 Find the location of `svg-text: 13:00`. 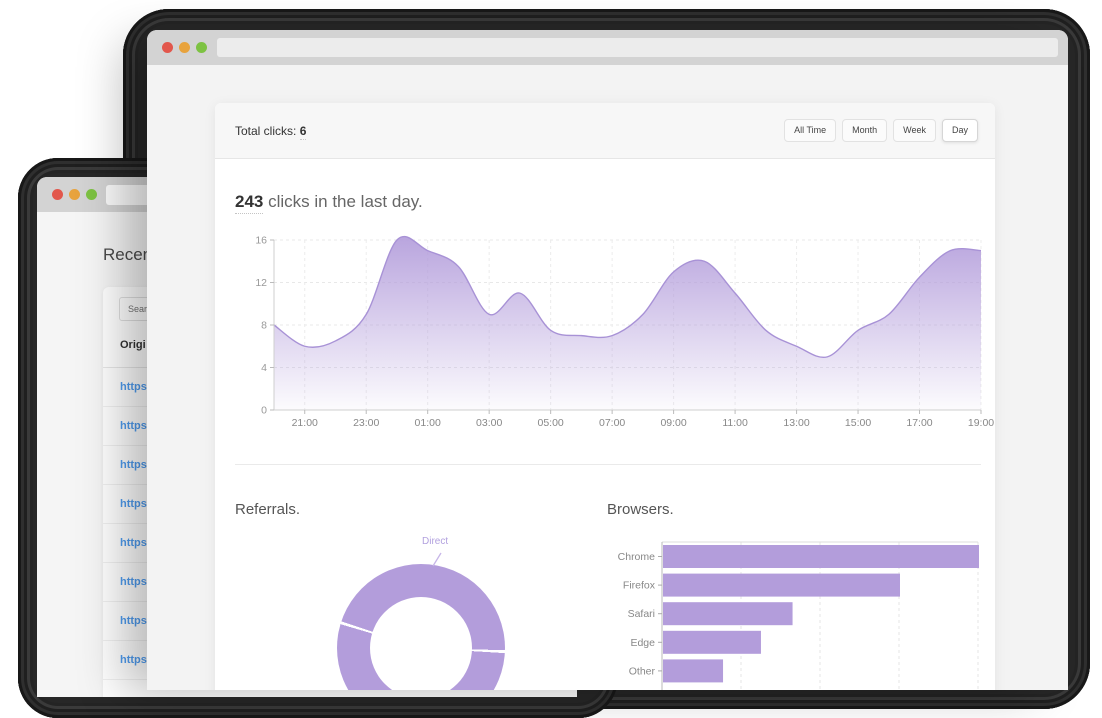

svg-text: 13:00 is located at coordinates (796, 423).